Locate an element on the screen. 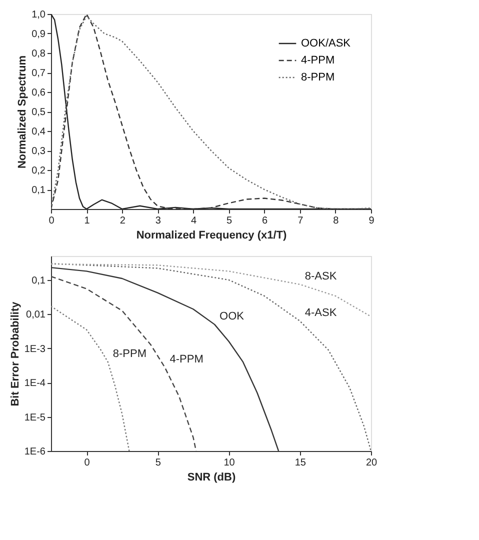 Image resolution: width=479 pixels, height=540 pixels. x-tick-label: 2 is located at coordinates (123, 221).